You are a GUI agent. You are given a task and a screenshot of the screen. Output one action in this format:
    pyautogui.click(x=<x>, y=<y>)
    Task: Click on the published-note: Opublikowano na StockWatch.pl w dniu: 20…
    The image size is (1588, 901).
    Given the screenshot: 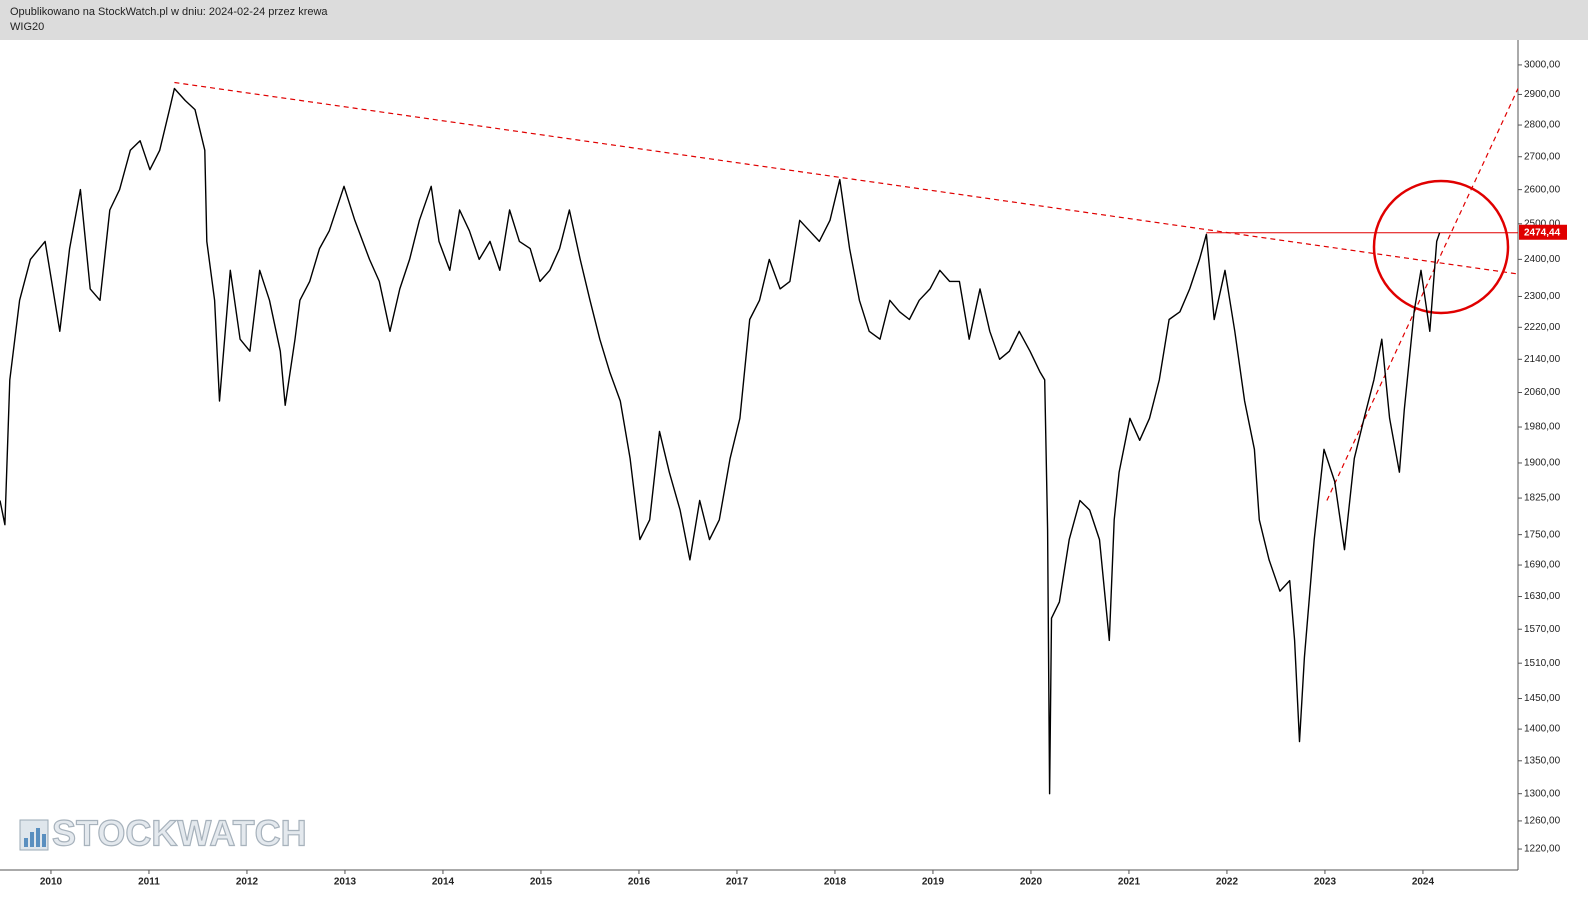 What is the action you would take?
    pyautogui.click(x=169, y=12)
    